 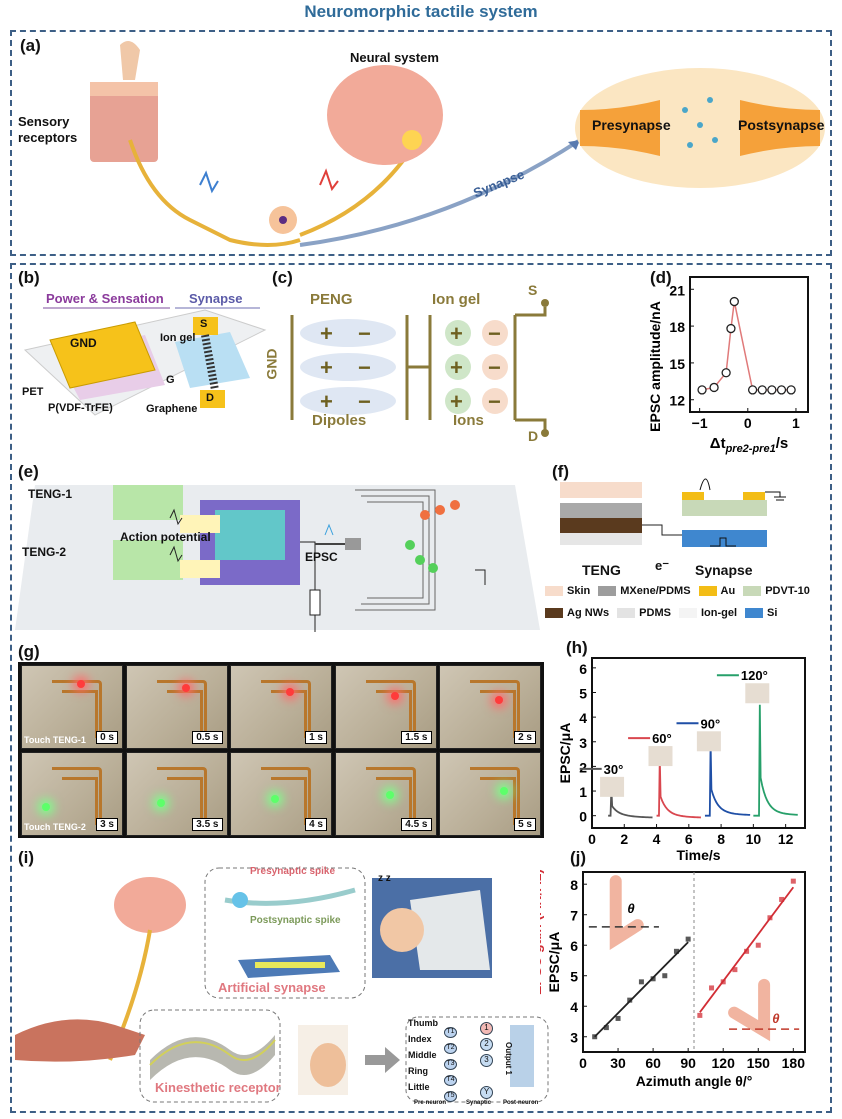 I want to click on y-tick-label: 4, so click(x=574, y=1007).